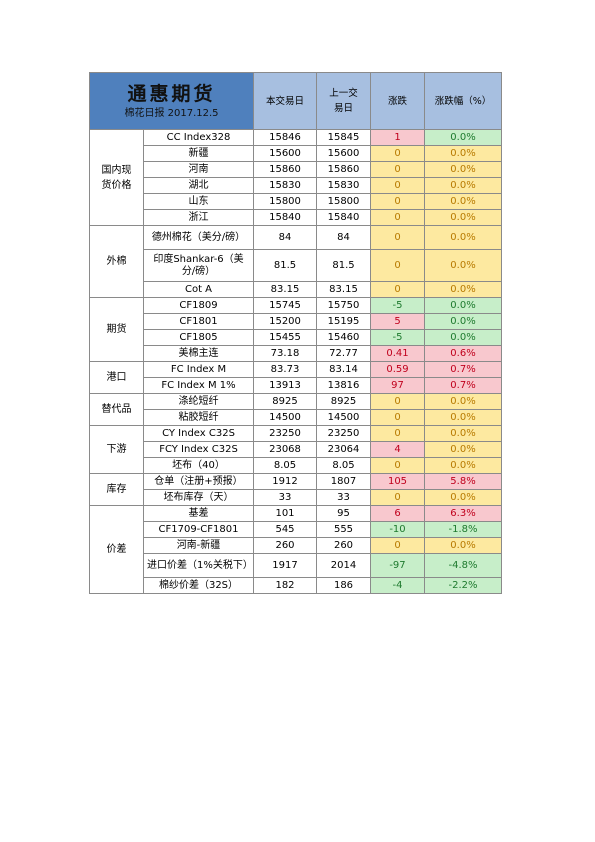  I want to click on category-line: 货价格, so click(116, 185).